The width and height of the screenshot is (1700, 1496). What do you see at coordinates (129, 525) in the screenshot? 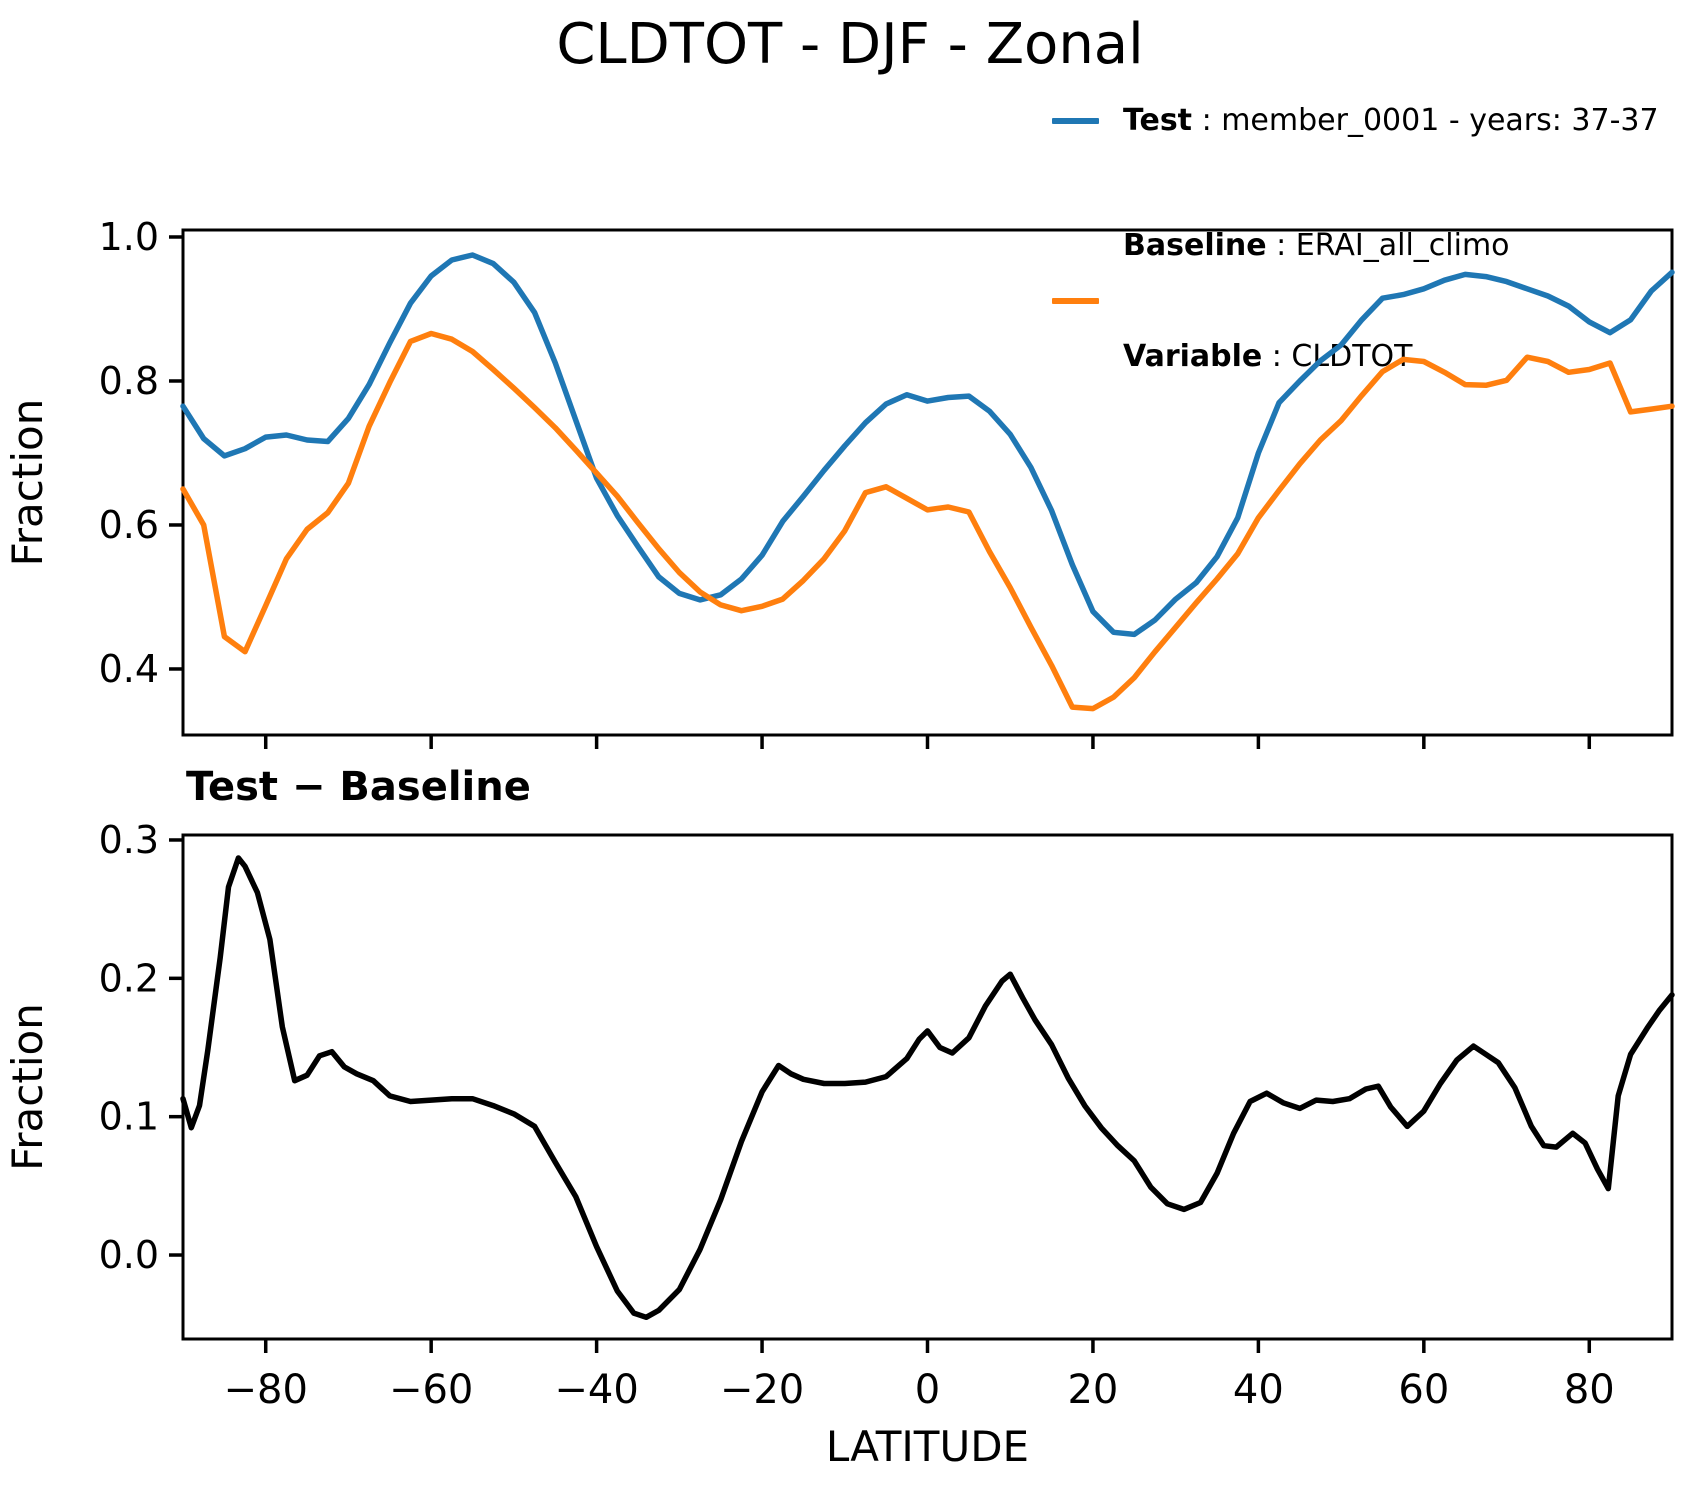
I see `y-tick-label: 0.6` at bounding box center [129, 525].